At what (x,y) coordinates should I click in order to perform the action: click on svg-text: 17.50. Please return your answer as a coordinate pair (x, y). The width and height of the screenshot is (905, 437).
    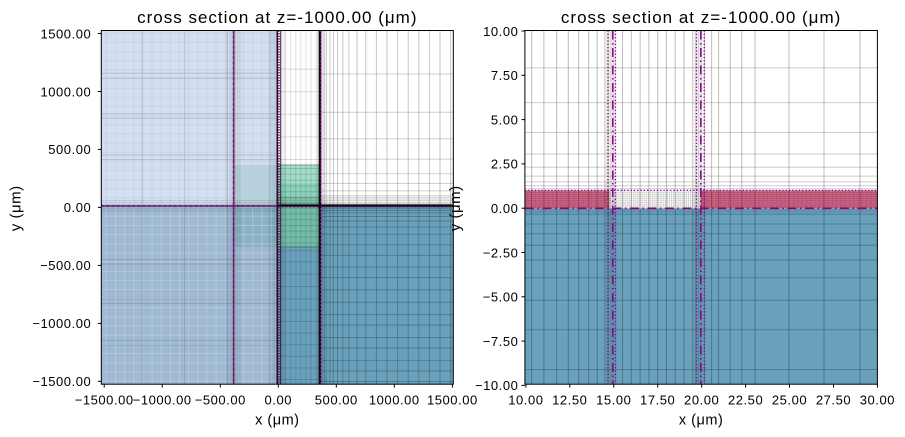
    Looking at the image, I should click on (657, 400).